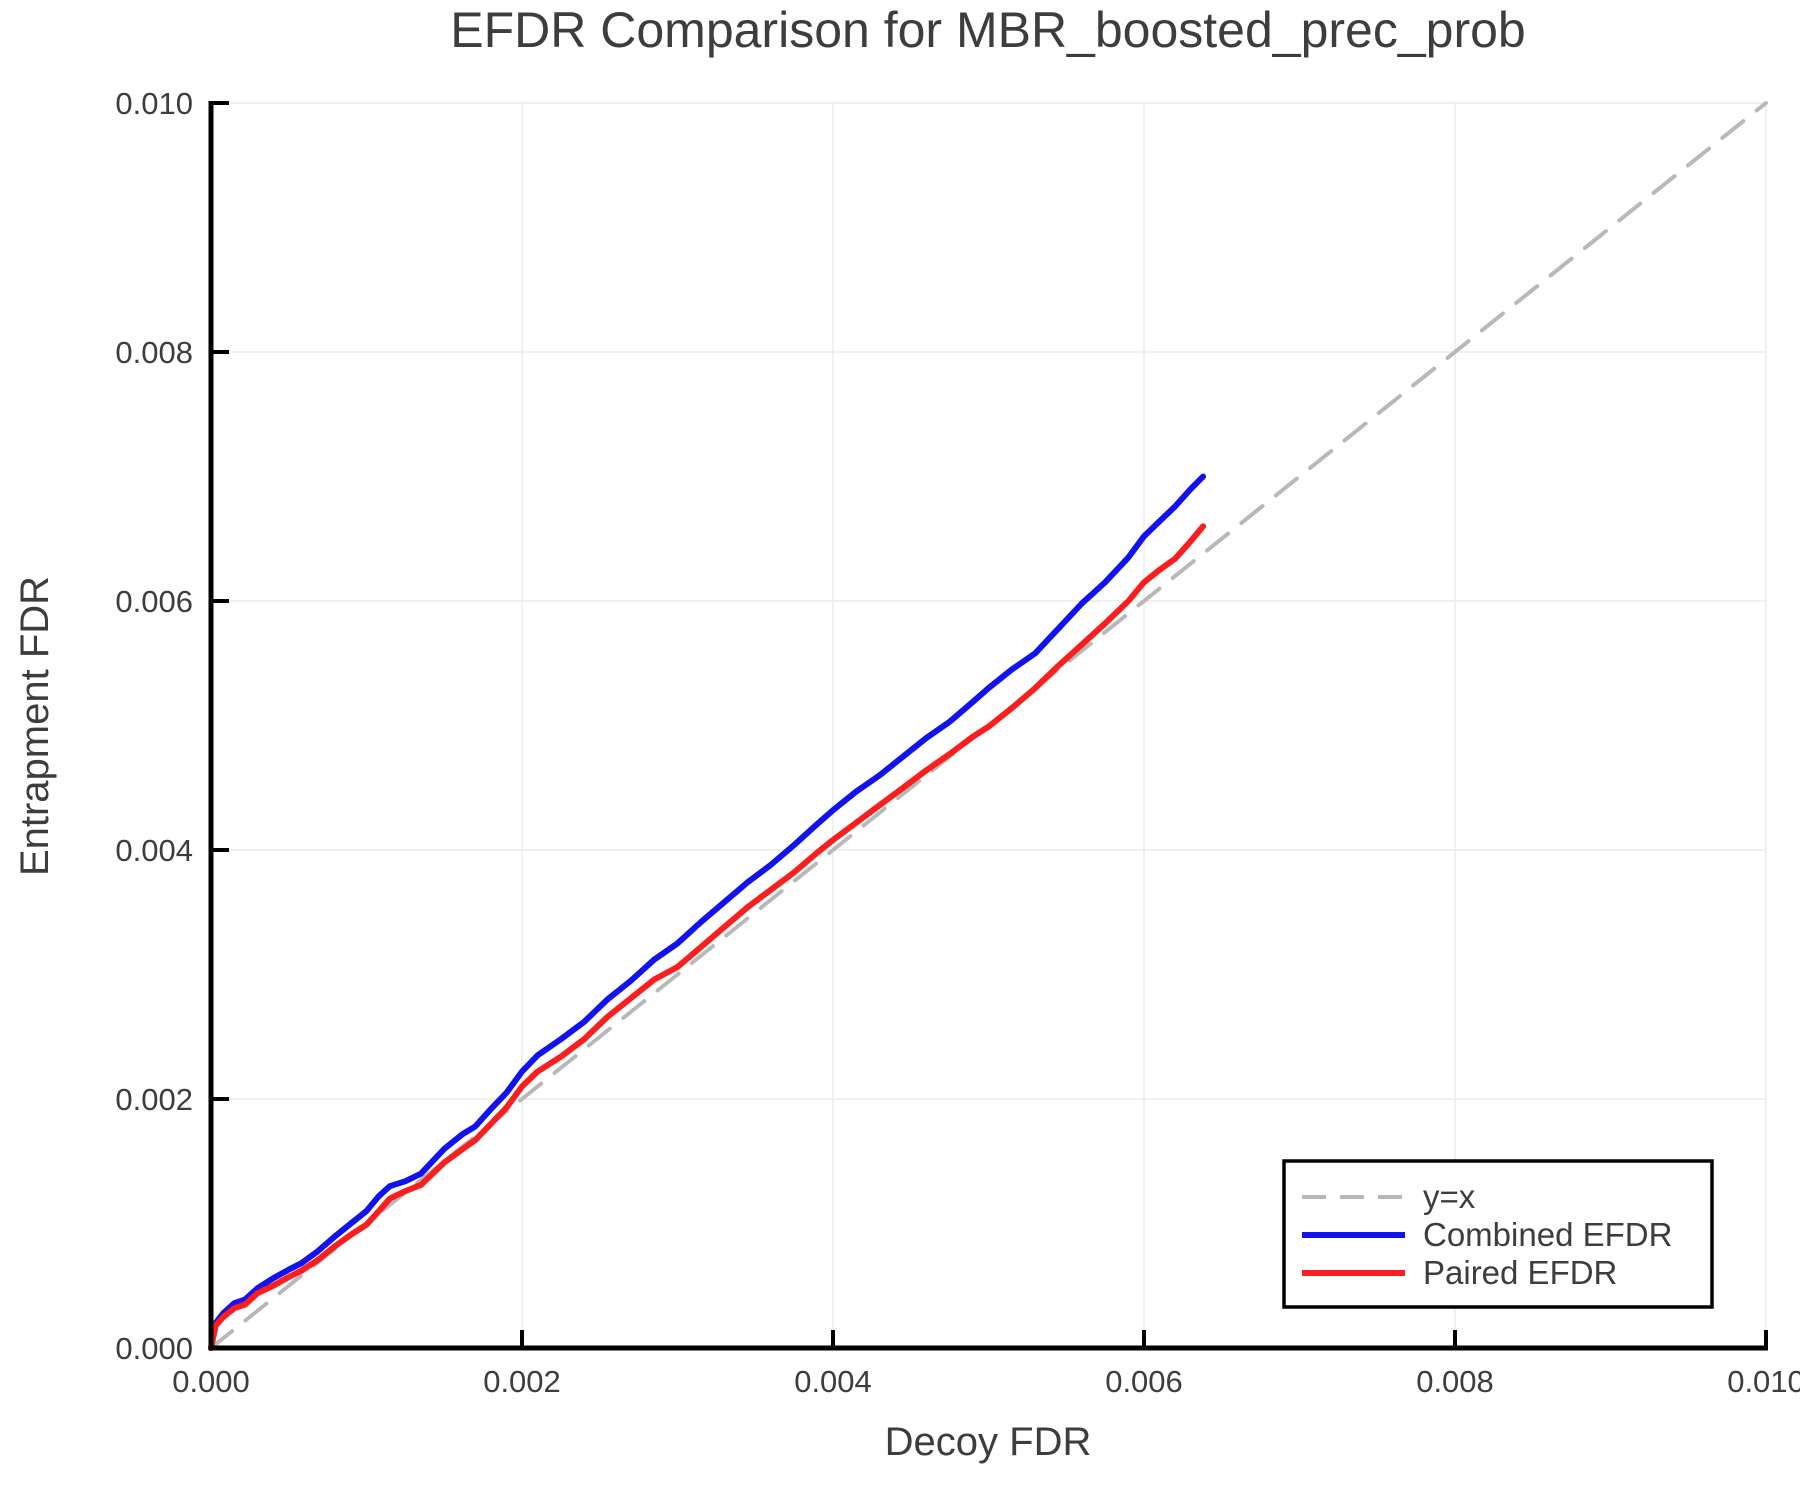 This screenshot has height=1500, width=1800. Describe the element at coordinates (1520, 1272) in the screenshot. I see `legend-label-paired-efdr: Paired EFDR` at that location.